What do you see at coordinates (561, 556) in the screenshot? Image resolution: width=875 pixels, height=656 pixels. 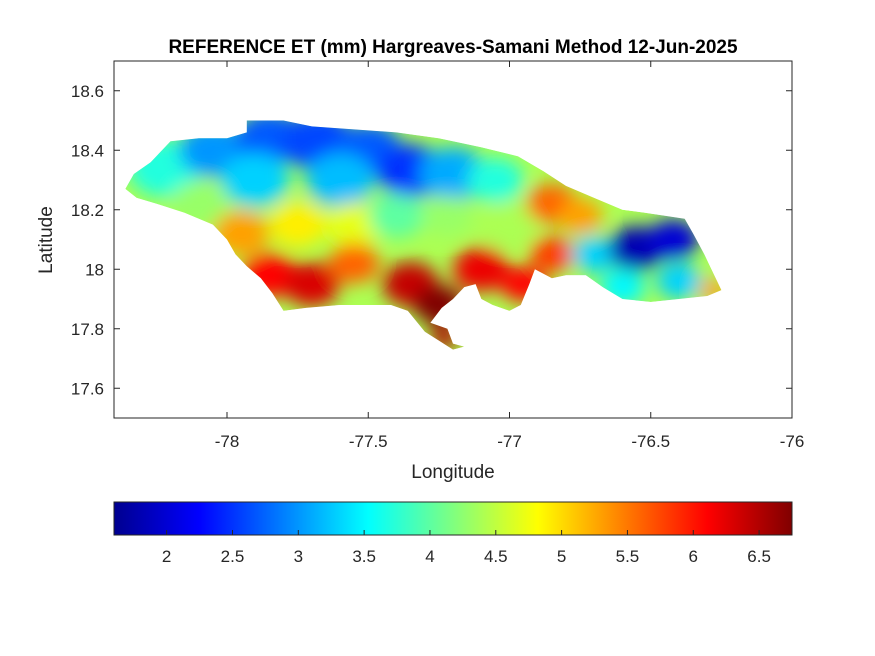 I see `colorbar-tick-label: 5` at bounding box center [561, 556].